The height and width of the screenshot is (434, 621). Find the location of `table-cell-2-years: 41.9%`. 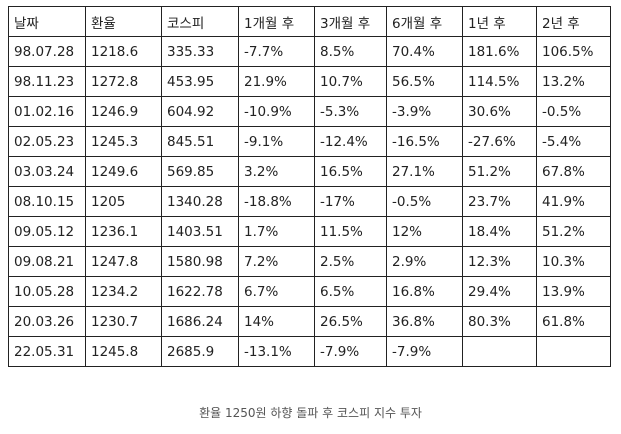

table-cell-2-years: 41.9% is located at coordinates (573, 201).